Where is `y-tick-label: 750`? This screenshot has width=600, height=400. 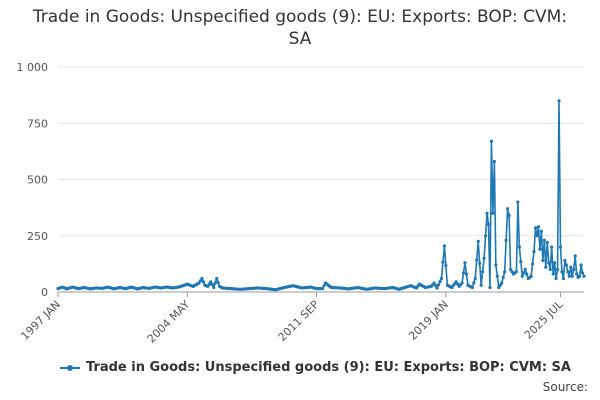
y-tick-label: 750 is located at coordinates (37, 123).